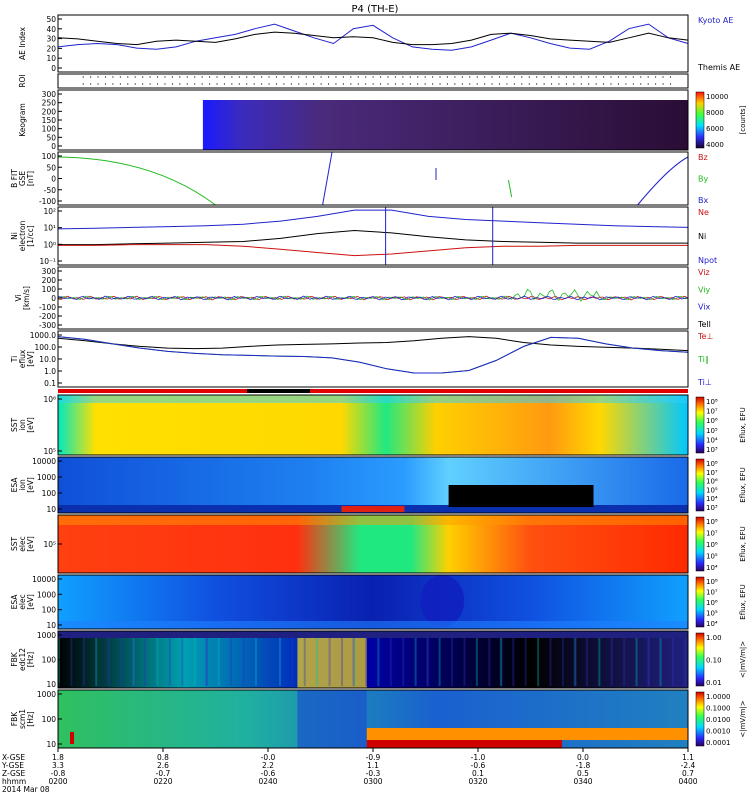 This screenshot has width=750, height=800. I want to click on sst_i-colorbar-tick: 10⁷, so click(712, 412).